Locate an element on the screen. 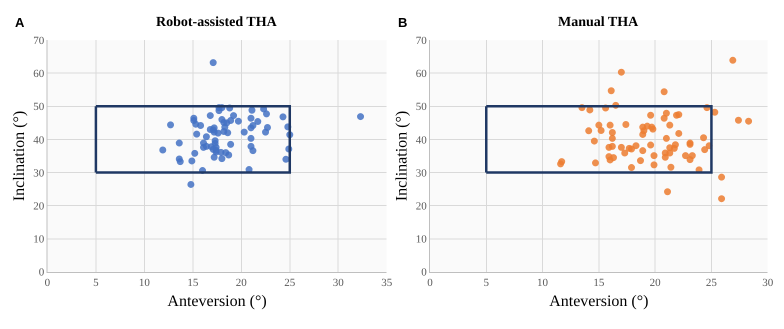 Image resolution: width=784 pixels, height=329 pixels. x-tick-label: 35 is located at coordinates (387, 283).